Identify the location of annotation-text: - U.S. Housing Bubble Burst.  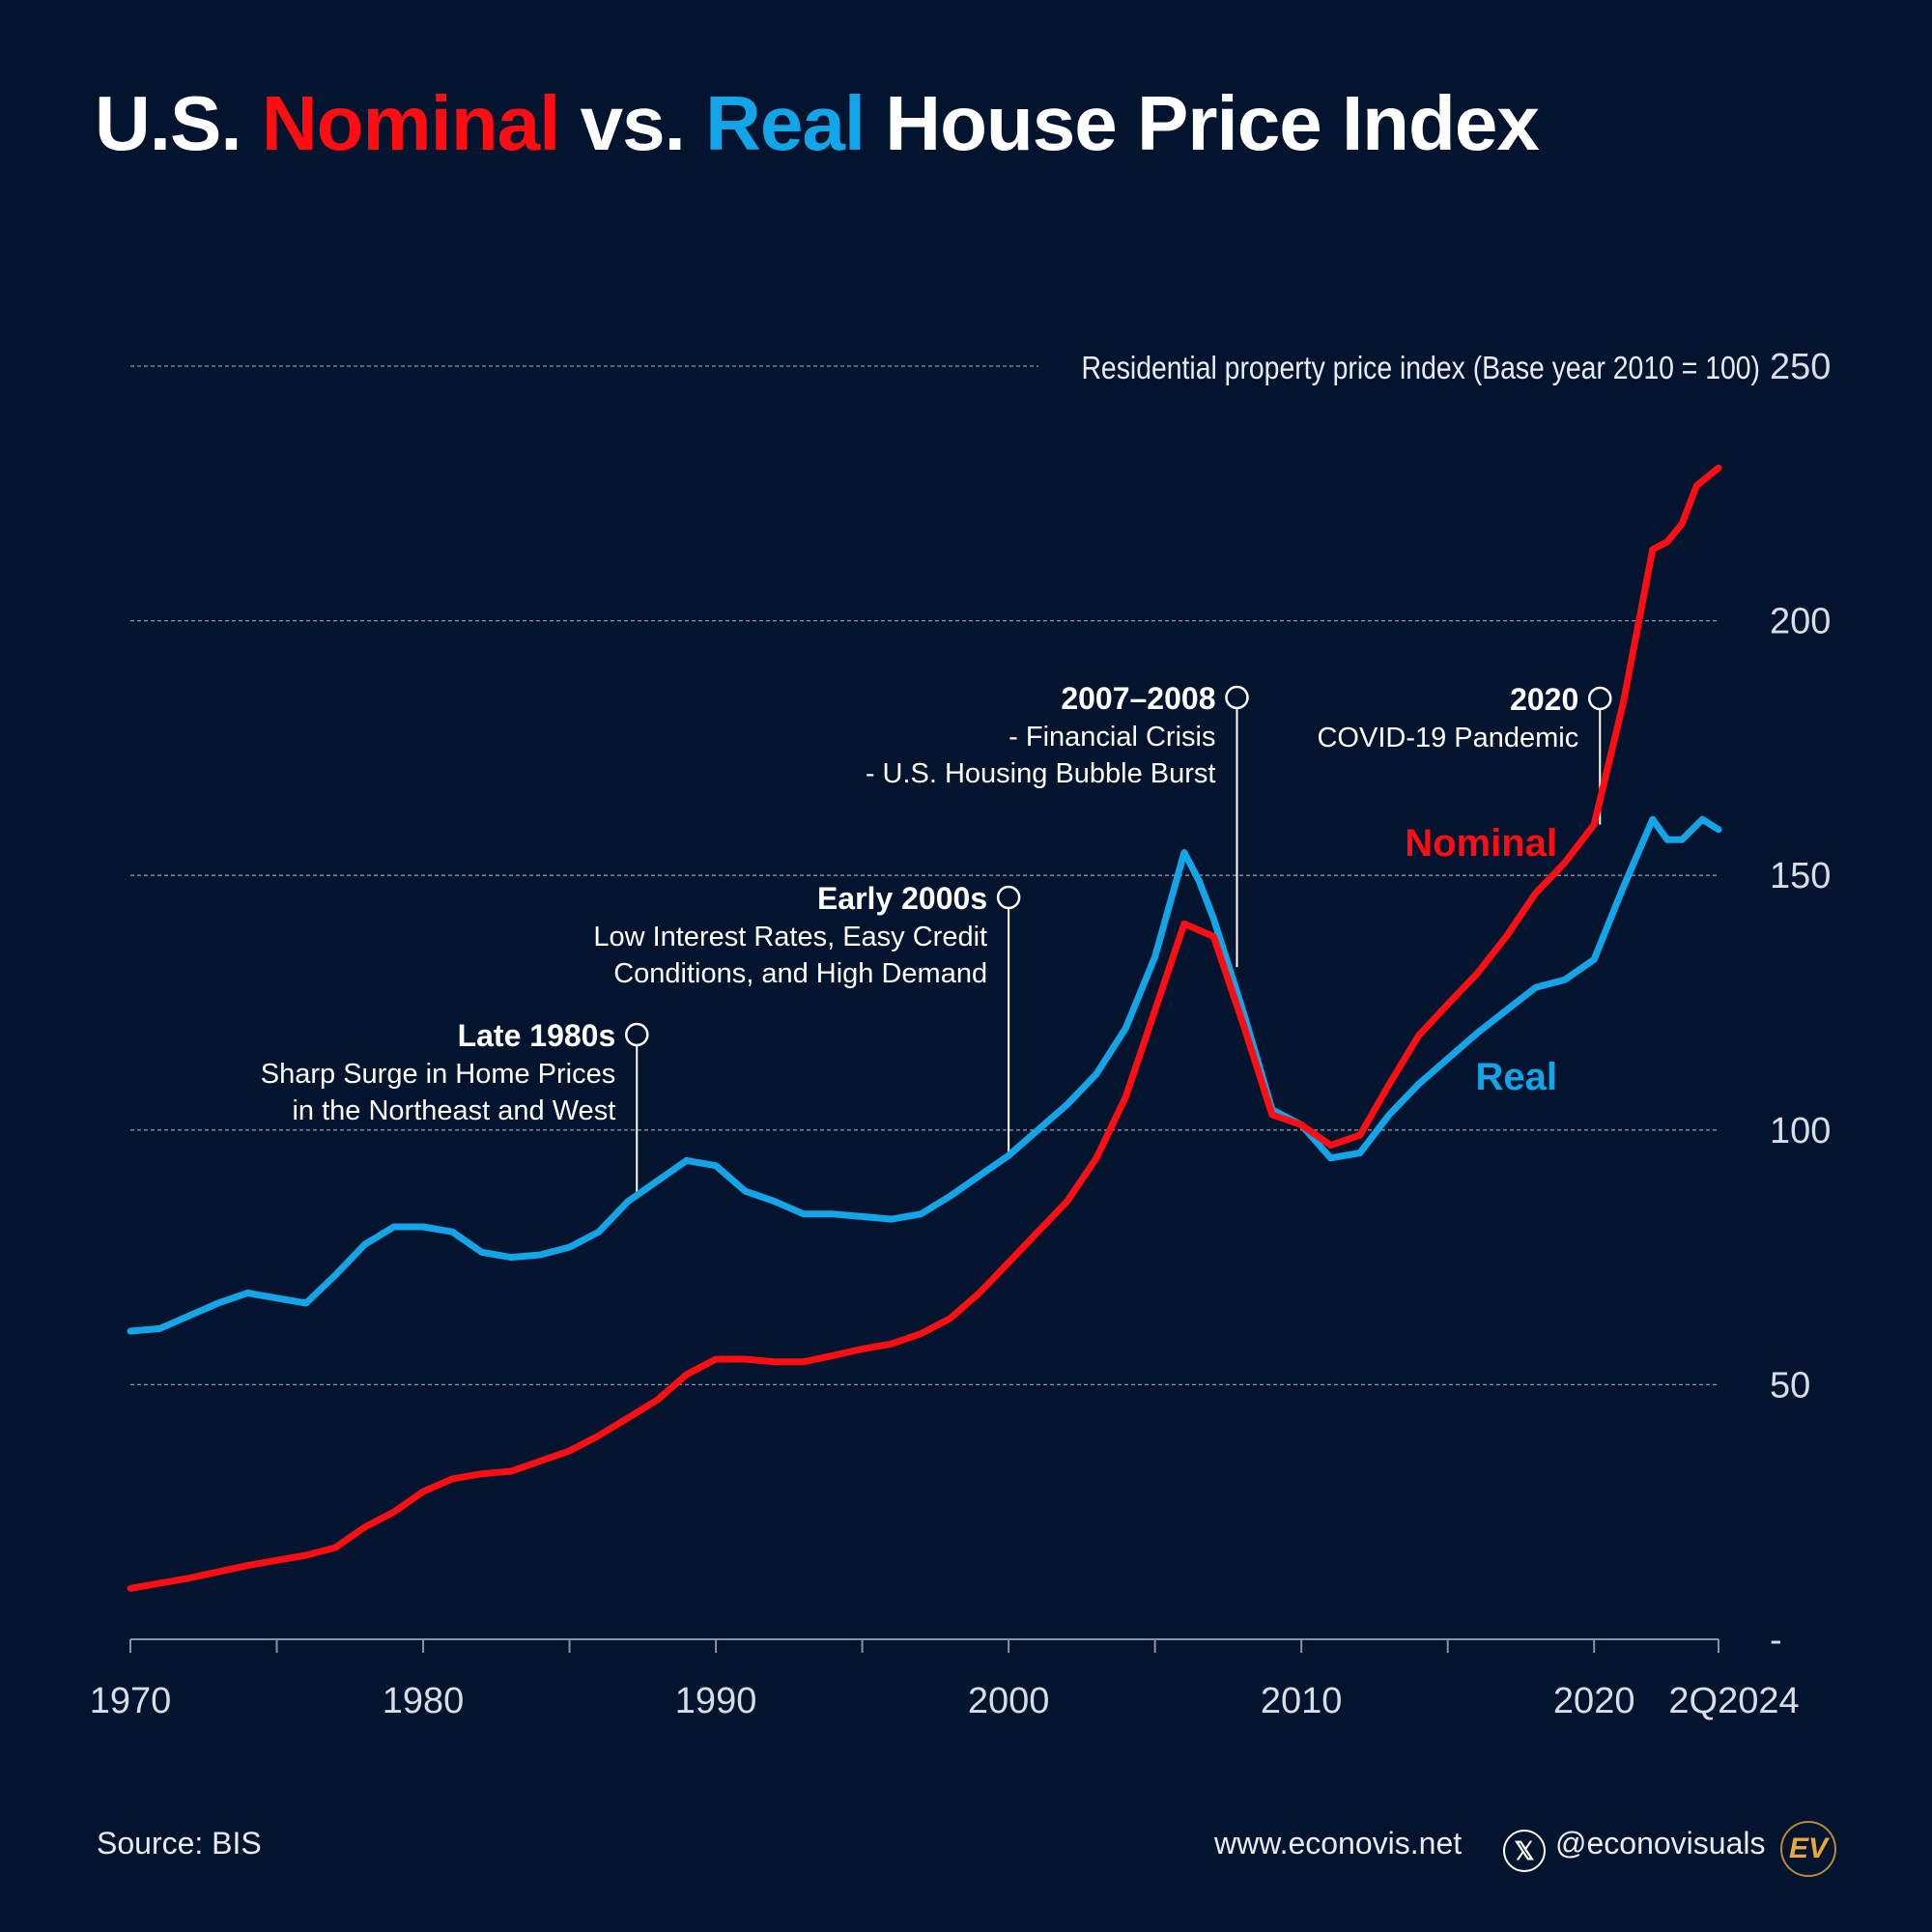
(1041, 773).